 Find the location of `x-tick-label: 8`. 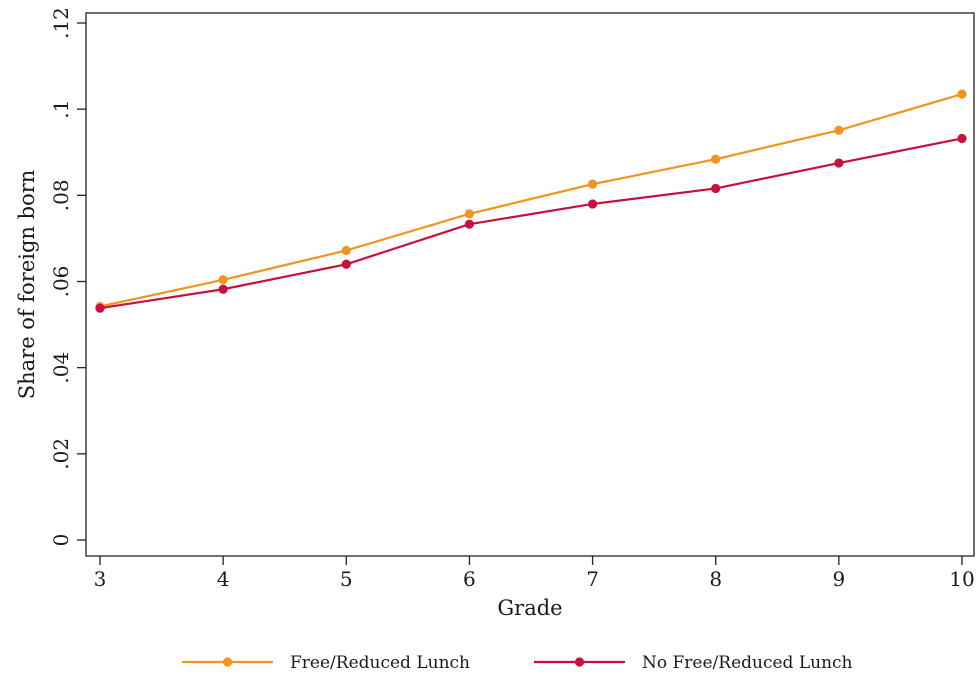

x-tick-label: 8 is located at coordinates (715, 579).